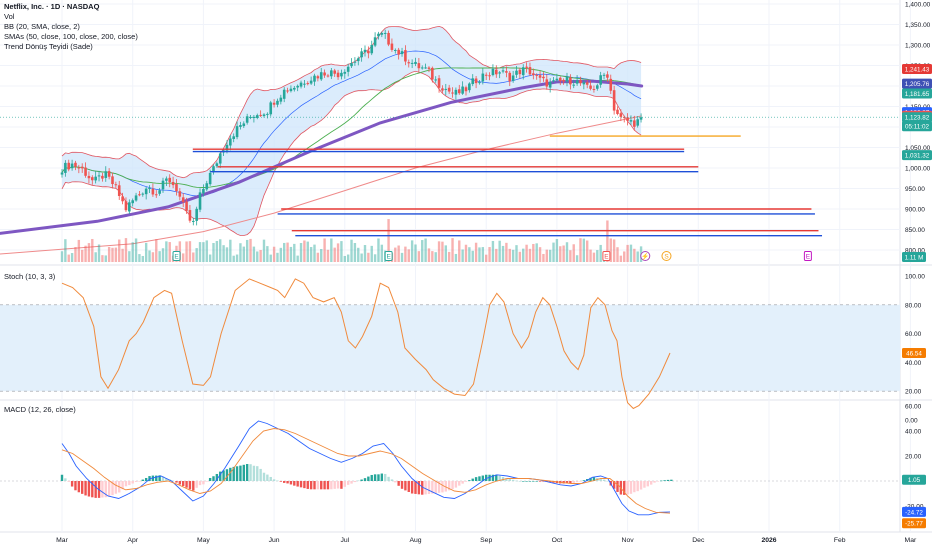 This screenshot has width=932, height=555. What do you see at coordinates (914, 257) in the screenshot?
I see `volume-tag-bg` at bounding box center [914, 257].